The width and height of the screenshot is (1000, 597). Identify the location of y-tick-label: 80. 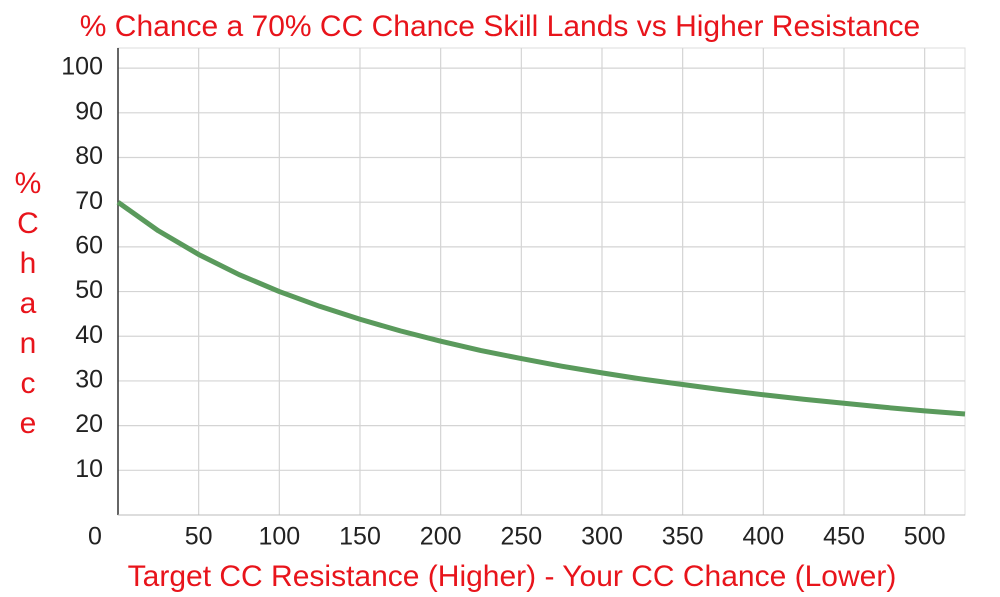
(89, 156).